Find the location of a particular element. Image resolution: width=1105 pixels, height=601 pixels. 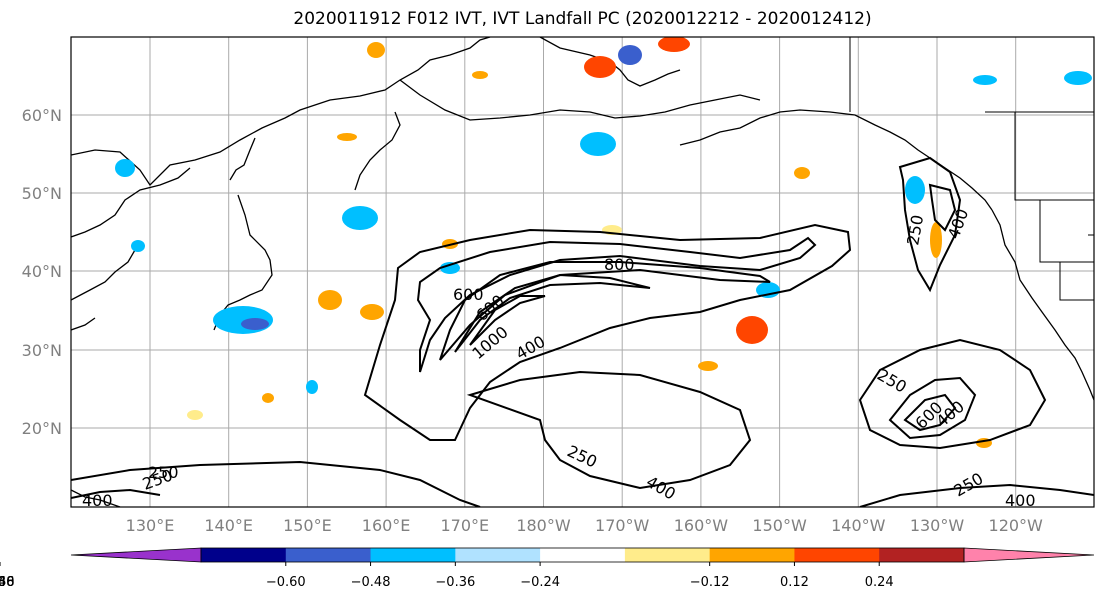

south-china-coast is located at coordinates (83, 324).